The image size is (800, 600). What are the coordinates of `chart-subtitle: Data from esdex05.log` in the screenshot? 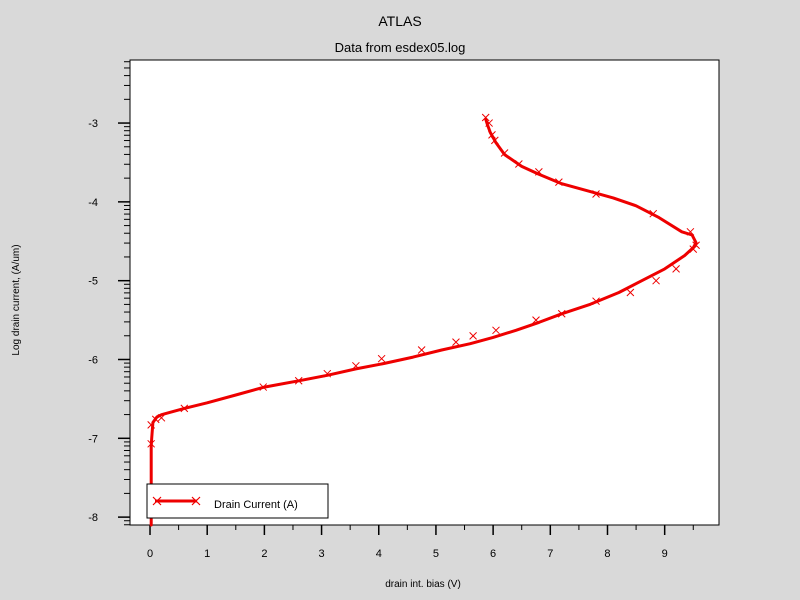 It's located at (400, 47).